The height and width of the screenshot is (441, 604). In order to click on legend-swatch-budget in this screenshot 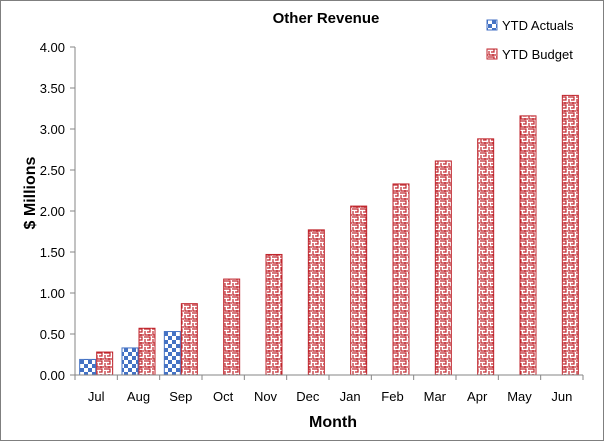, I will do `click(492, 54)`.